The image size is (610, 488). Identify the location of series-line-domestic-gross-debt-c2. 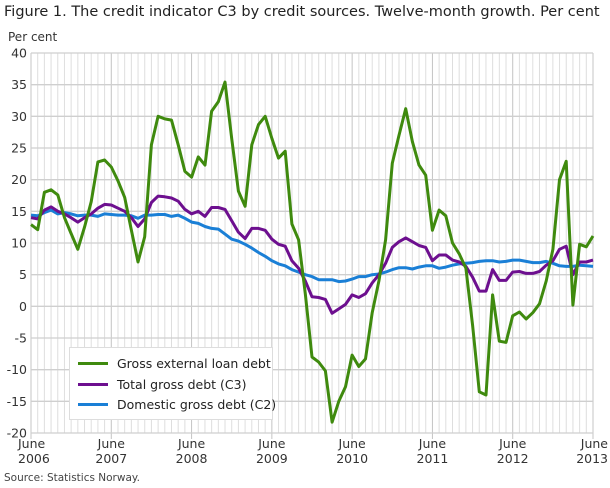
(312, 246).